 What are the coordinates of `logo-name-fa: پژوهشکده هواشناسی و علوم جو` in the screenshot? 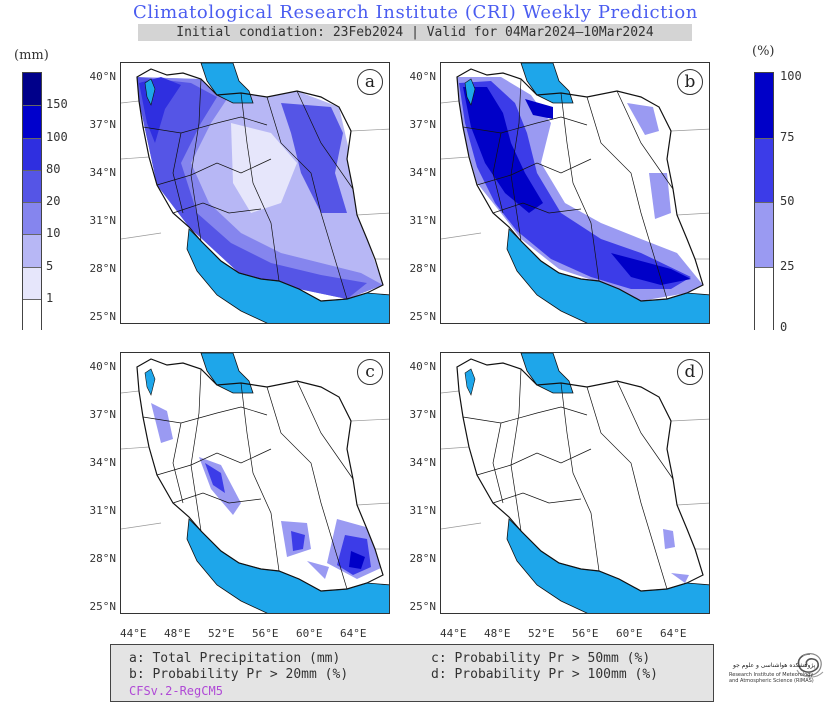 It's located at (774, 665).